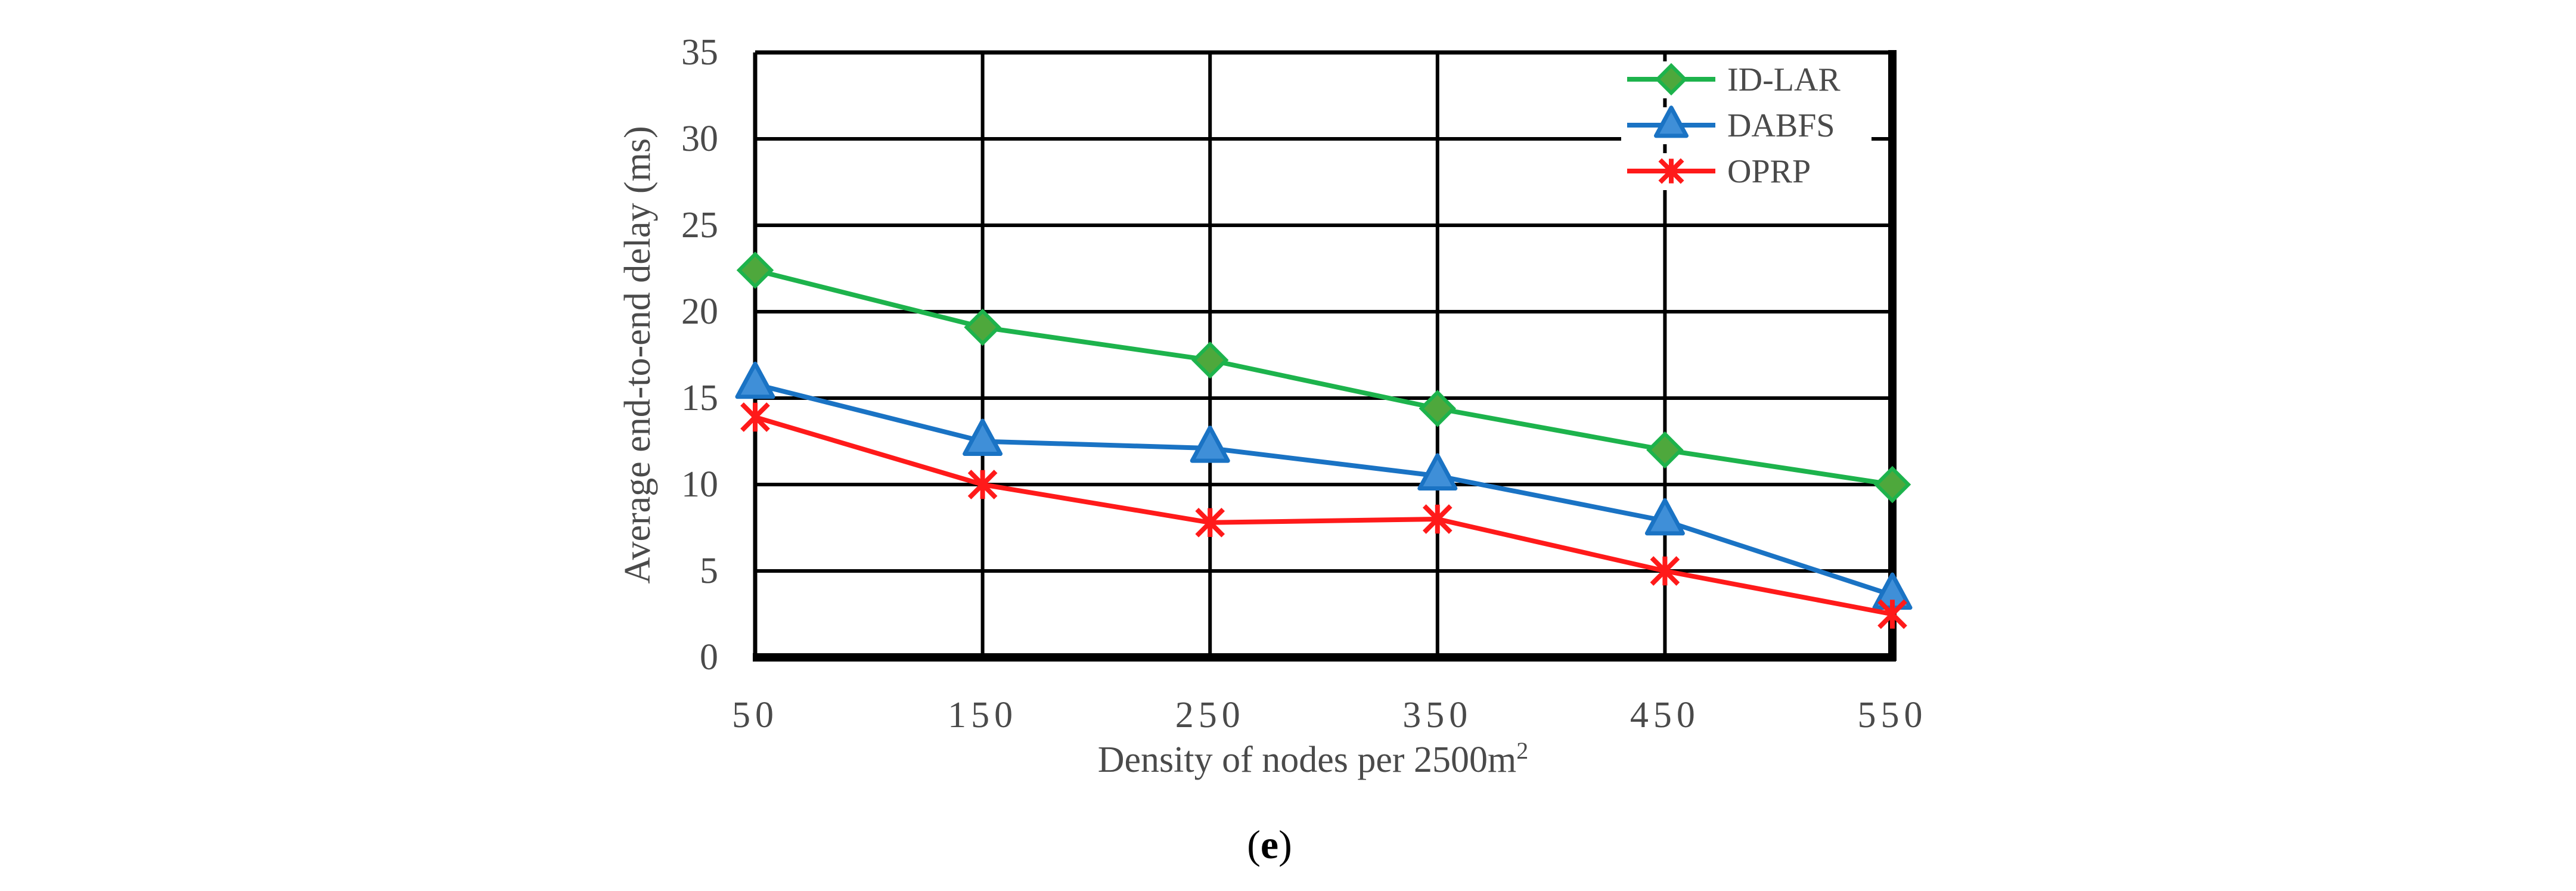 The height and width of the screenshot is (891, 2576). I want to click on legend-label-id-lar: ID-LAR, so click(1784, 79).